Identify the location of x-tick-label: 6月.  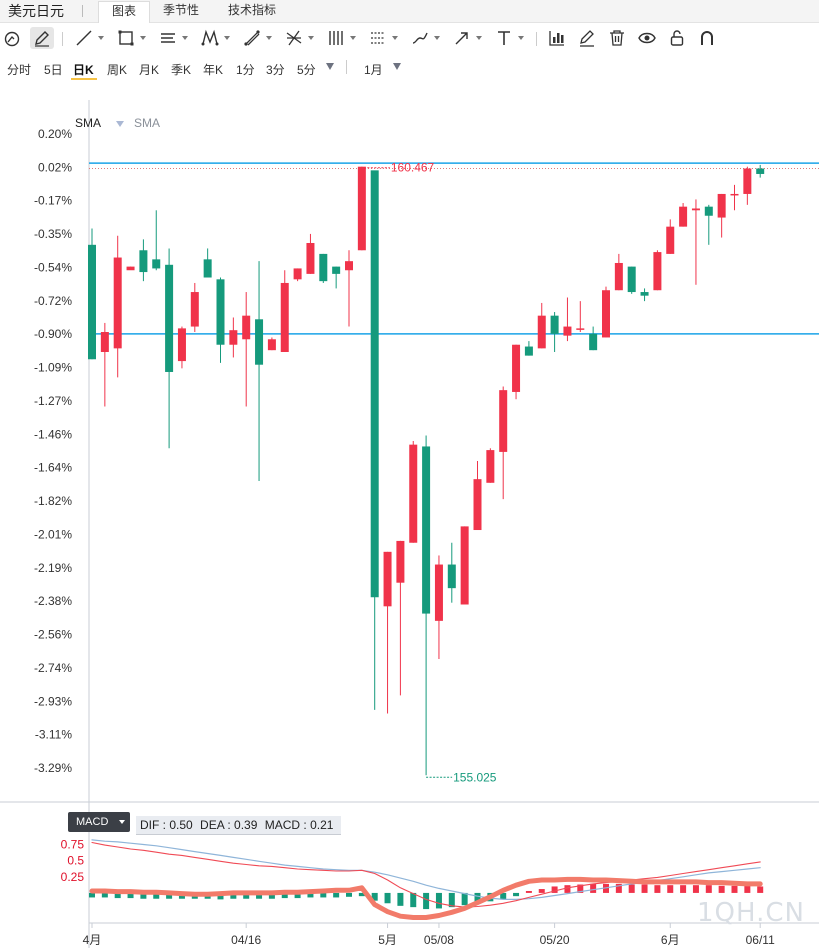
(670, 940).